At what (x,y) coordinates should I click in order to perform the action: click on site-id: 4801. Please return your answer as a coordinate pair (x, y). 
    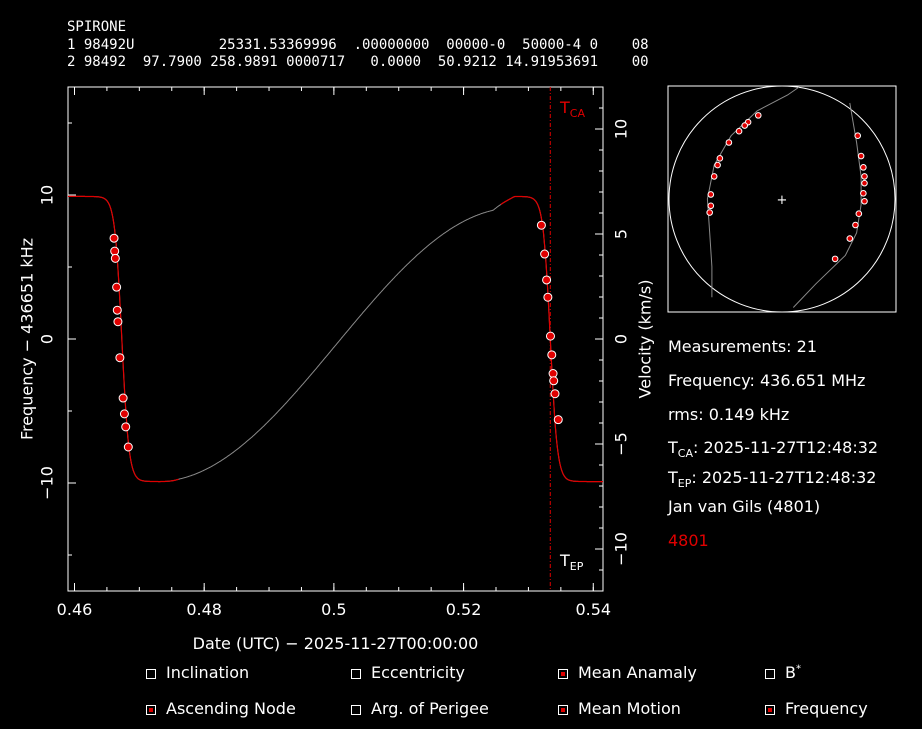
    Looking at the image, I should click on (688, 540).